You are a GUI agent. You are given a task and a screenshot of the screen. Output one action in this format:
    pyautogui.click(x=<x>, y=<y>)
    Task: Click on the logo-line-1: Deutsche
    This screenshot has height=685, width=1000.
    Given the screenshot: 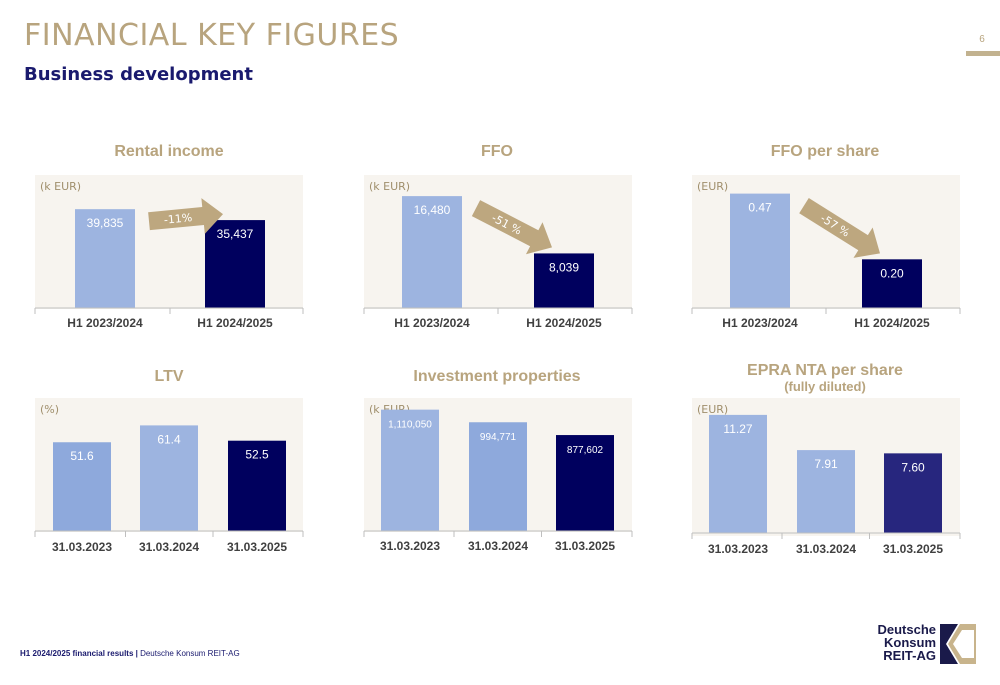 What is the action you would take?
    pyautogui.click(x=906, y=629)
    